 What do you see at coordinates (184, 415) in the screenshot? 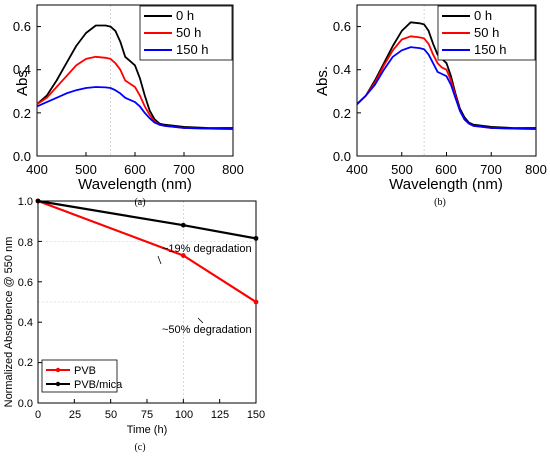
I see `chart-c-xtick: 100` at bounding box center [184, 415].